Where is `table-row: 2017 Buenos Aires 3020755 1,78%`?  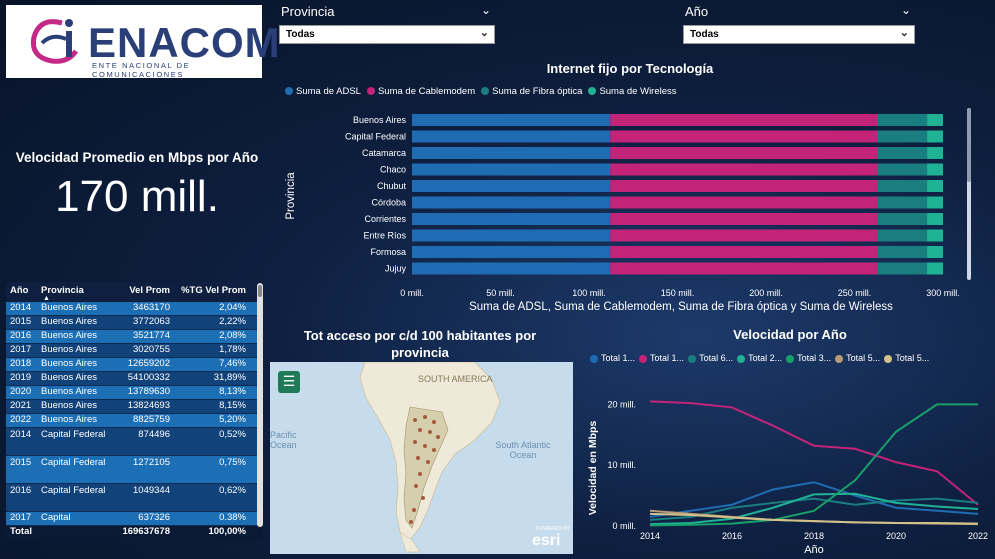
table-row: 2017 Buenos Aires 3020755 1,78% is located at coordinates (134, 351).